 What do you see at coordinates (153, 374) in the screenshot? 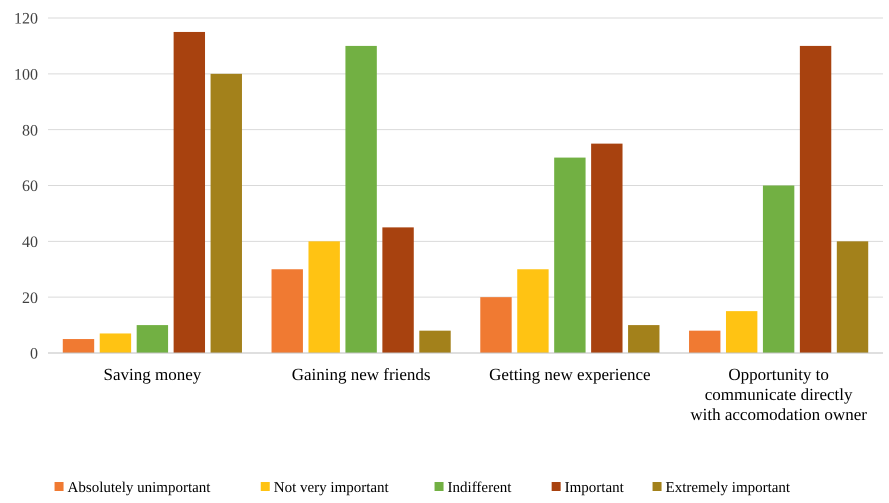
I see `x-tick-label: Saving money` at bounding box center [153, 374].